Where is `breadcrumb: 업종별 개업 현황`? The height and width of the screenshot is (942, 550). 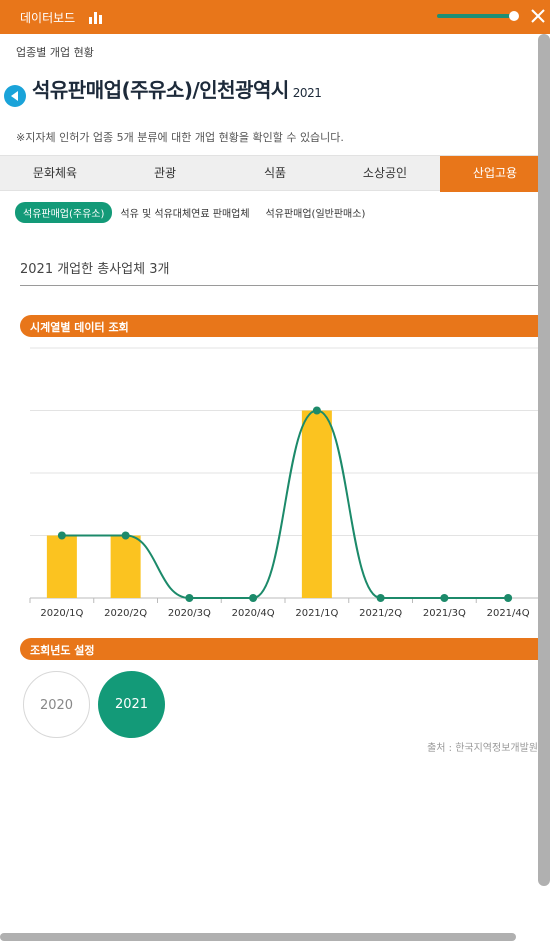
breadcrumb: 업종별 개업 현황 is located at coordinates (55, 52).